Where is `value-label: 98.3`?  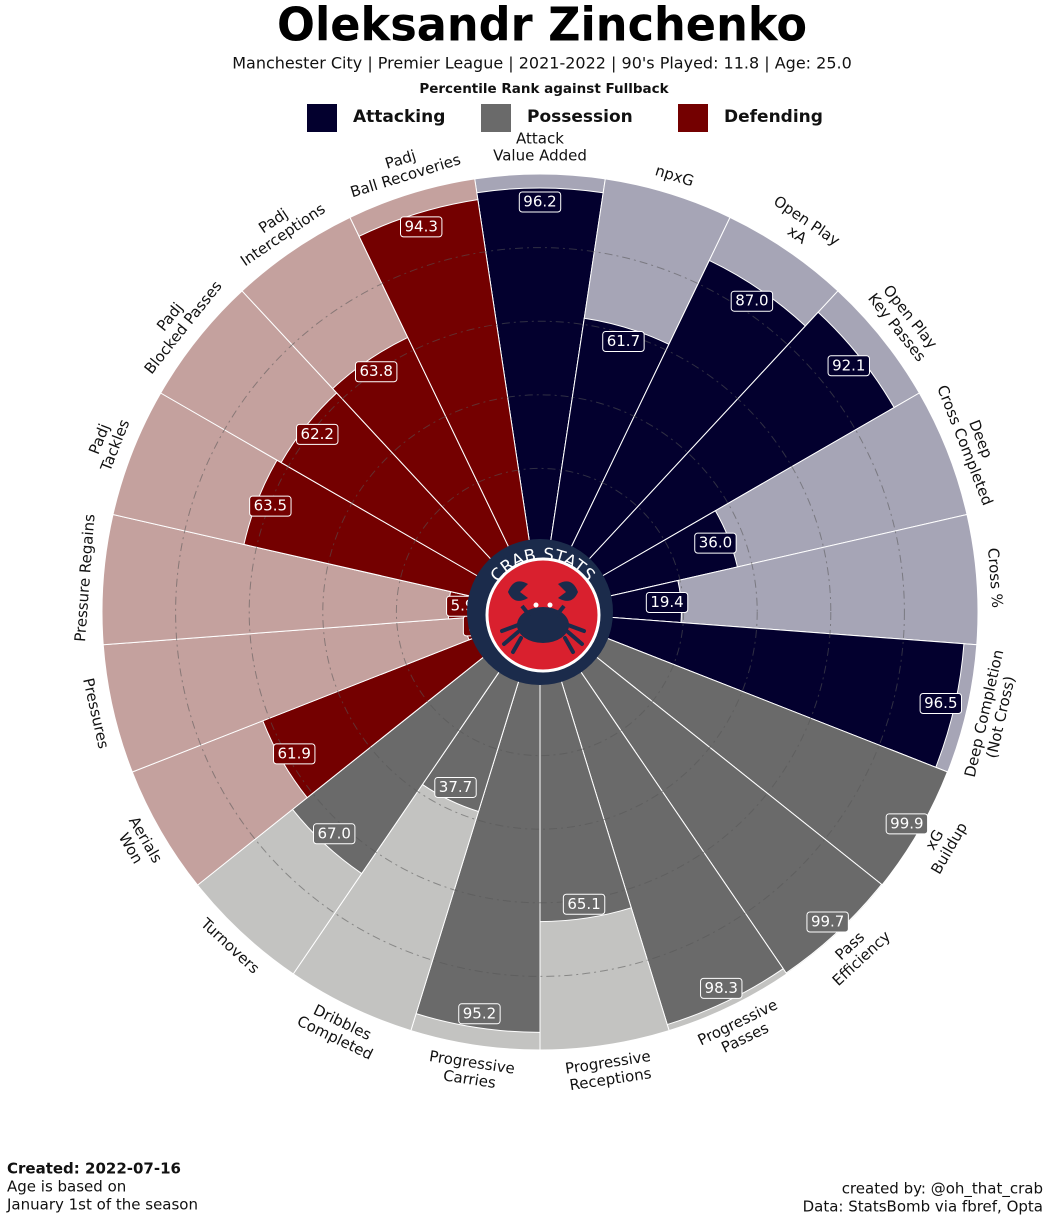
value-label: 98.3 is located at coordinates (721, 988).